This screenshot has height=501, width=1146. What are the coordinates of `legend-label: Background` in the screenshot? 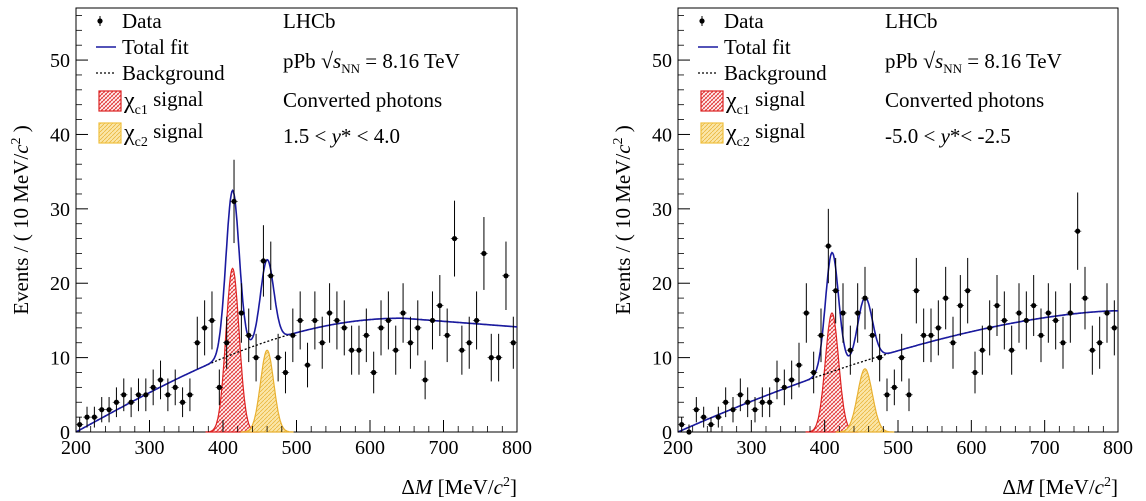 It's located at (775, 73).